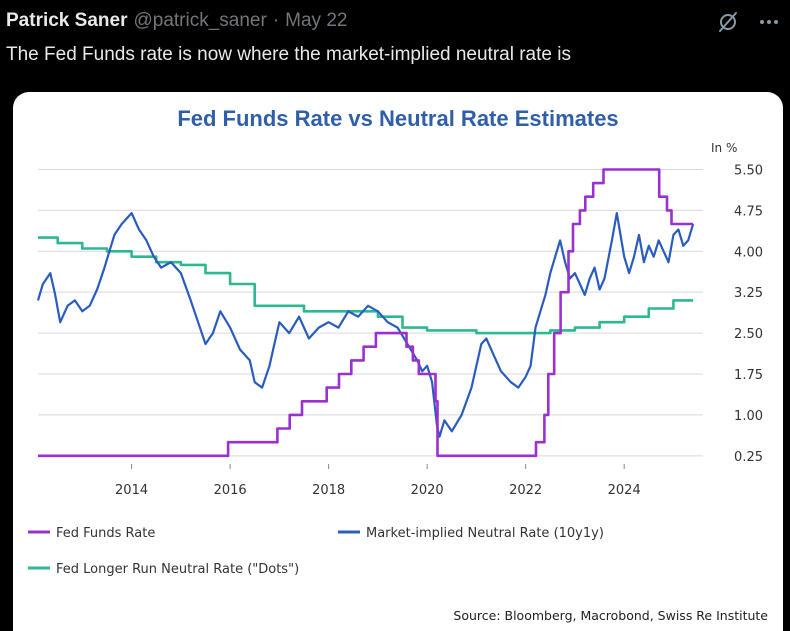 This screenshot has height=631, width=790. I want to click on post-header: Patrick Saner @patrick_saner · May 22, so click(176, 21).